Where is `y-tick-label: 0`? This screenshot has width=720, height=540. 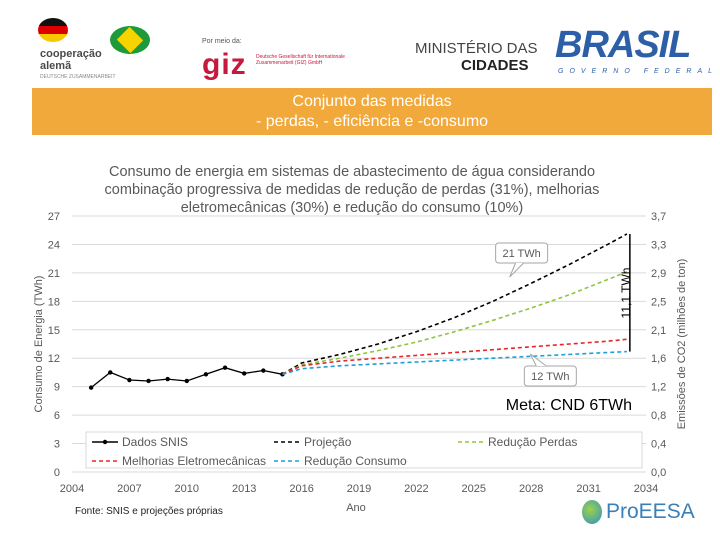
y-tick-label: 0 is located at coordinates (57, 473).